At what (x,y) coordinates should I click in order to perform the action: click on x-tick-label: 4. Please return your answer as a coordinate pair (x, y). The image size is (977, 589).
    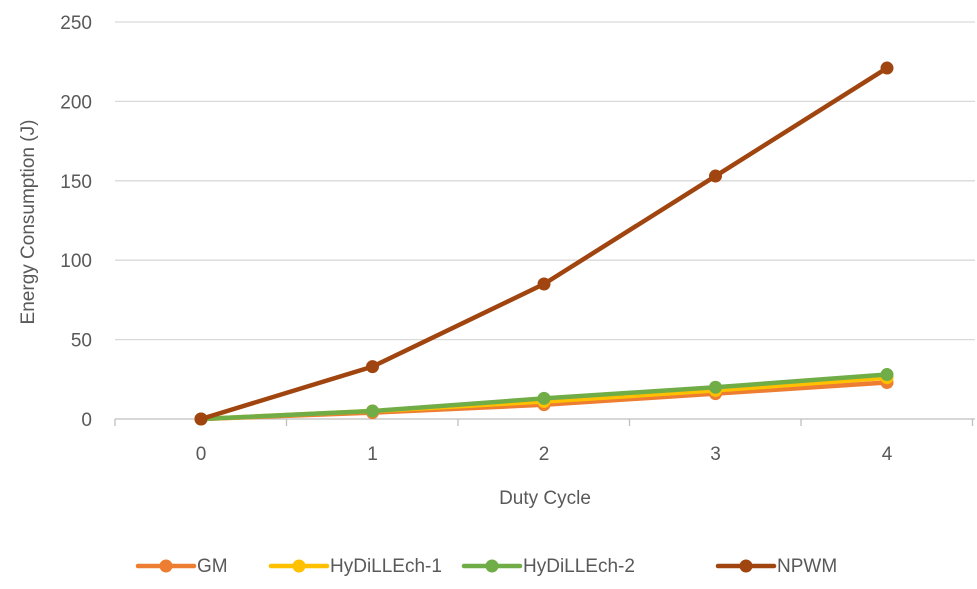
    Looking at the image, I should click on (887, 454).